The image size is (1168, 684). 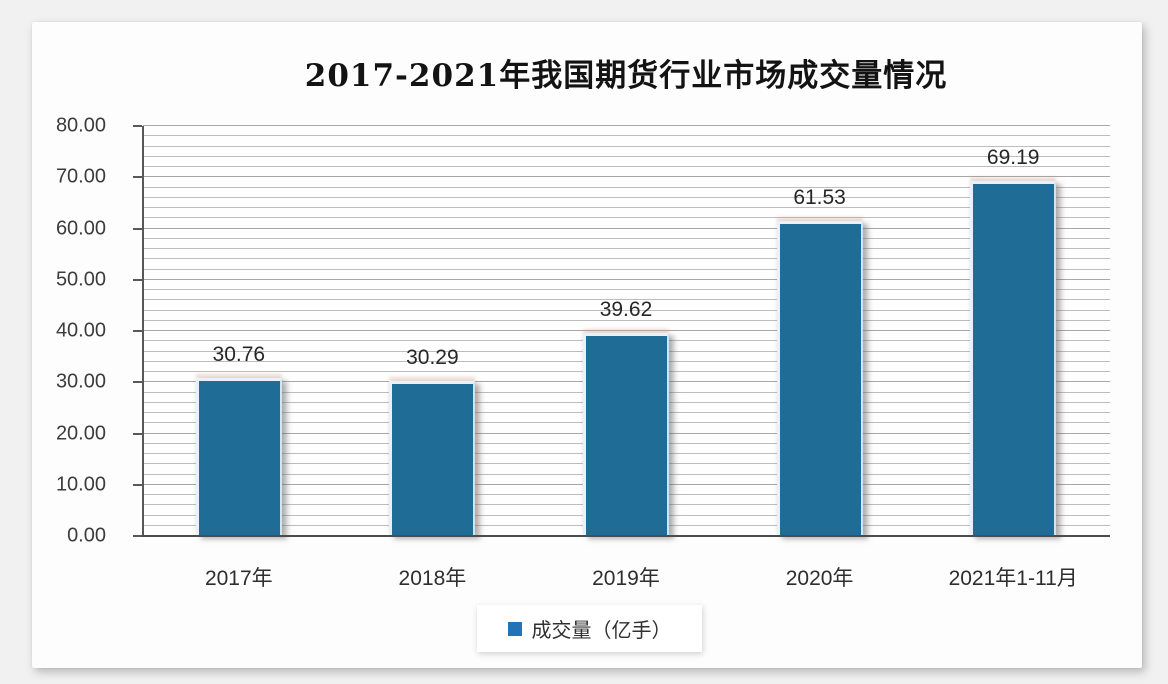 What do you see at coordinates (819, 378) in the screenshot?
I see `bar-2020年` at bounding box center [819, 378].